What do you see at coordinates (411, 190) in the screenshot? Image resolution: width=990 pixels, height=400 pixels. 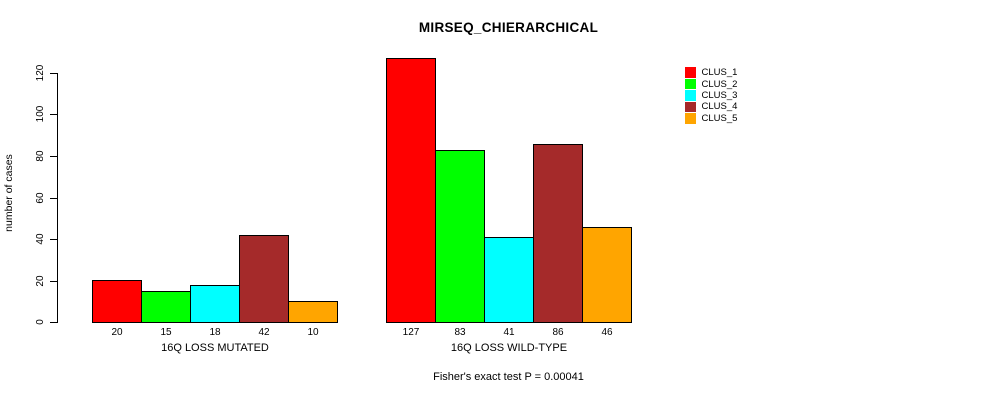 I see `bar-clus_1-group2` at bounding box center [411, 190].